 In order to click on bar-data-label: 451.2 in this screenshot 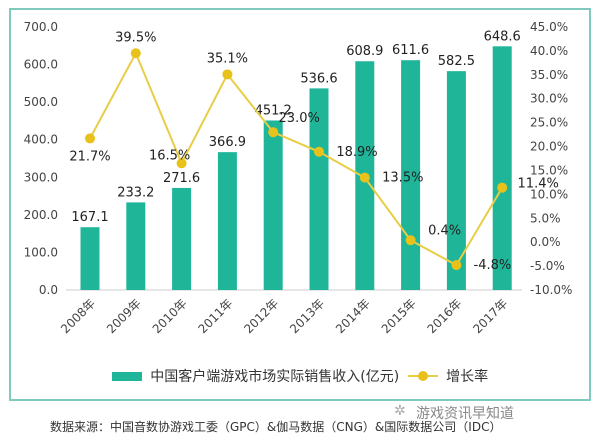, I will do `click(273, 110)`.